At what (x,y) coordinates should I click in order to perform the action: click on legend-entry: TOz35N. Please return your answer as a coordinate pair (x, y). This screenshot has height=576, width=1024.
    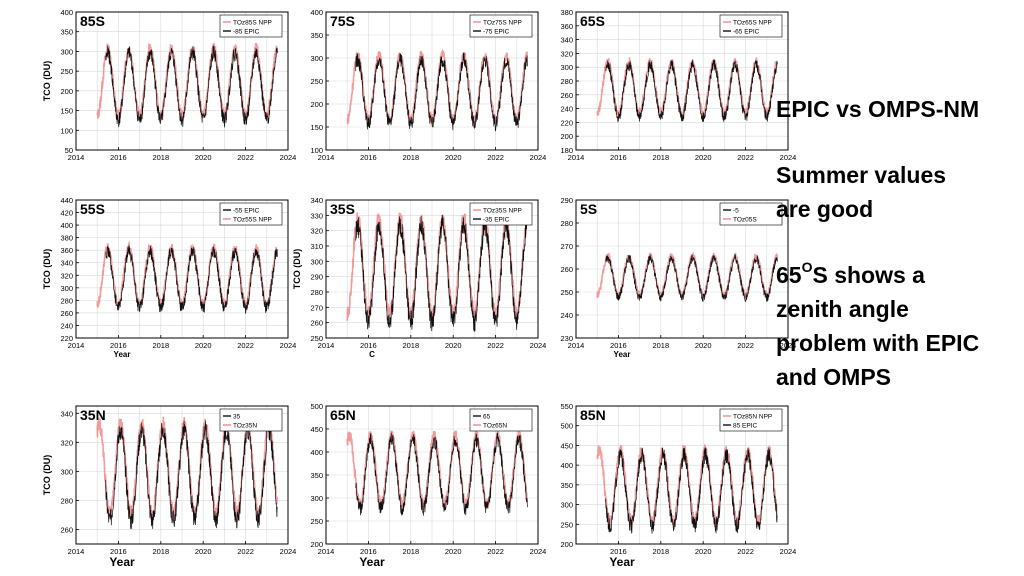
    Looking at the image, I should click on (245, 426).